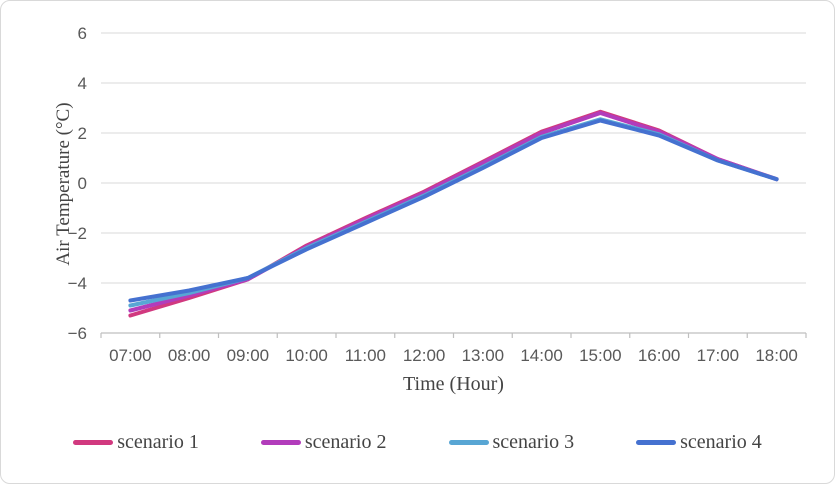 Image resolution: width=835 pixels, height=484 pixels. What do you see at coordinates (189, 355) in the screenshot?
I see `x-tick-label: 08:00` at bounding box center [189, 355].